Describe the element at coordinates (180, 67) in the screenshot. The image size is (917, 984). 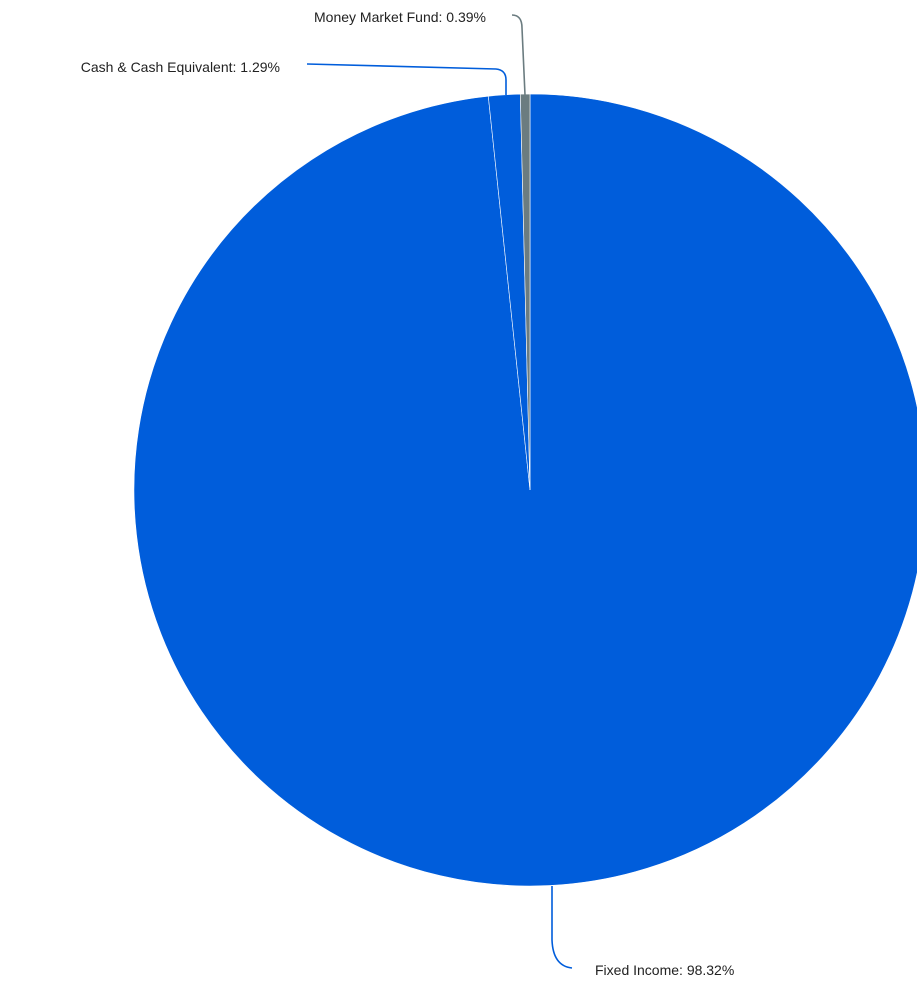
I see `slice-label-cash-and-cash-equivalent: Cash & Cash Equivalent: 1.29%` at that location.